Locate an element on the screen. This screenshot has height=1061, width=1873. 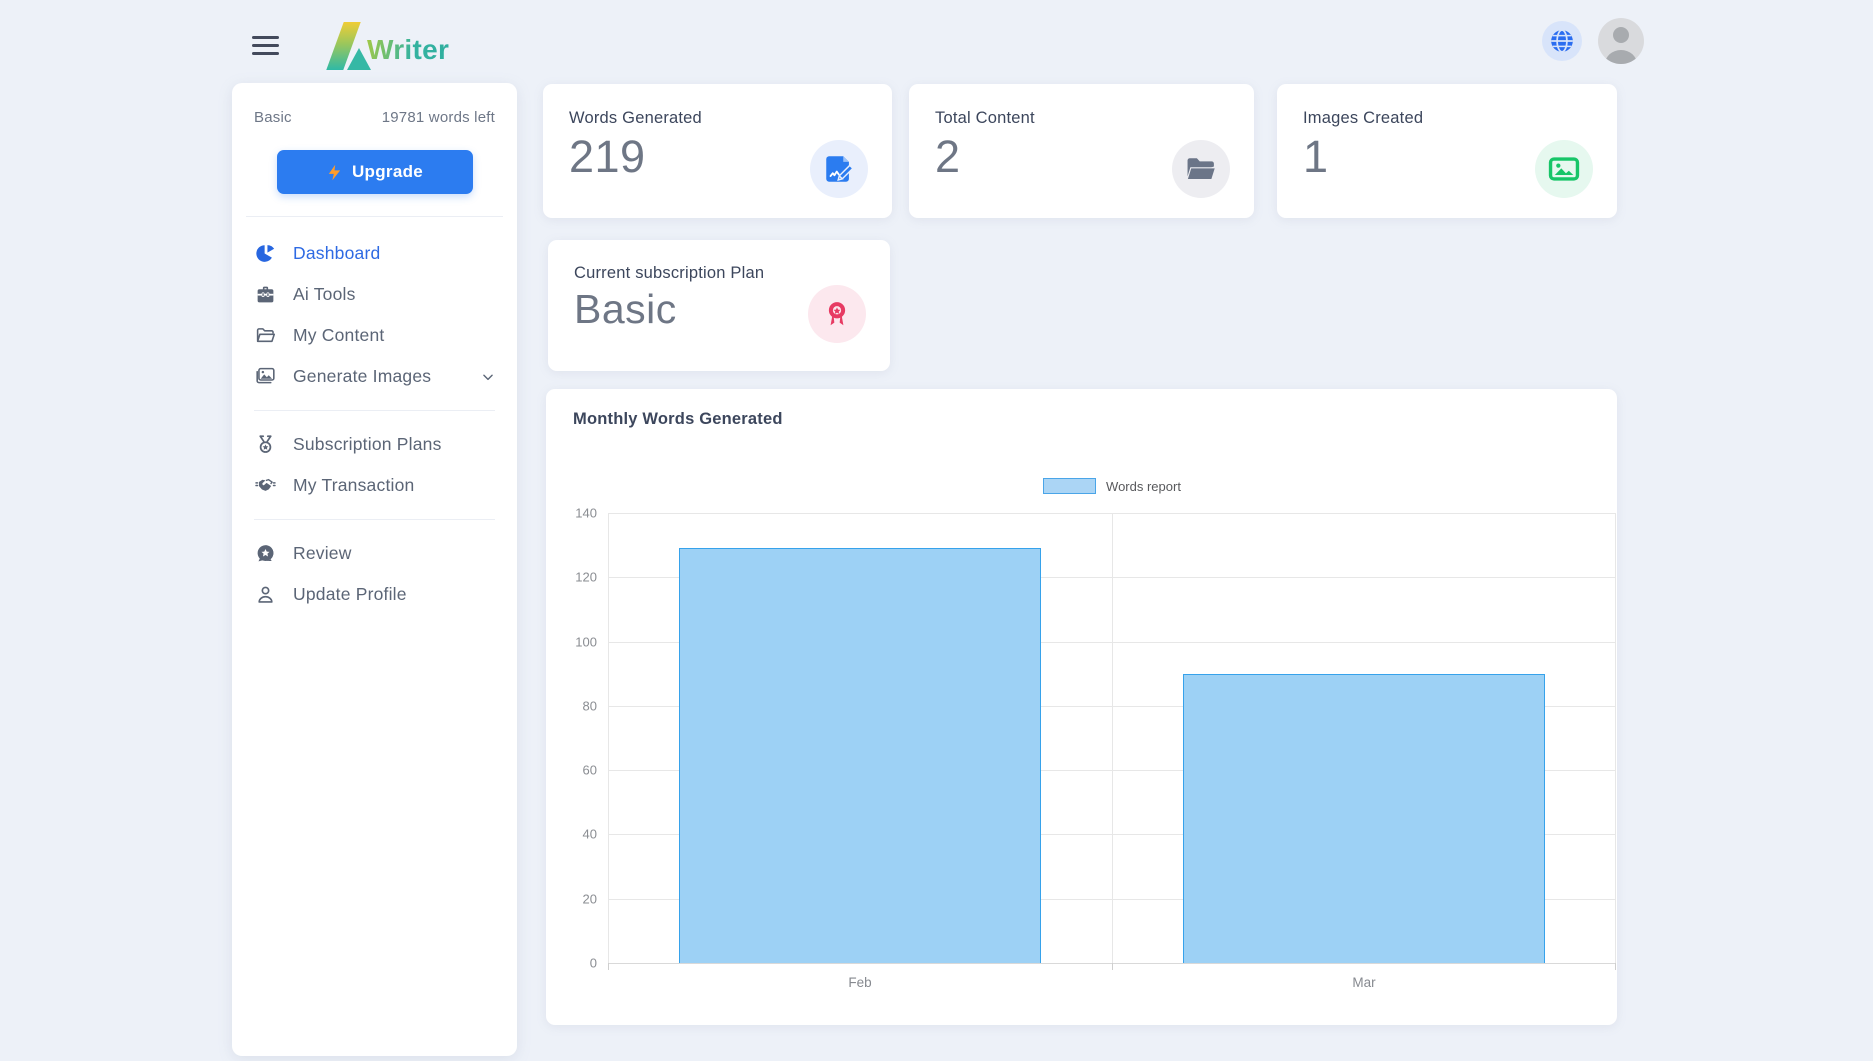
words-generated-card: Words Generated 219 is located at coordinates (717, 151).